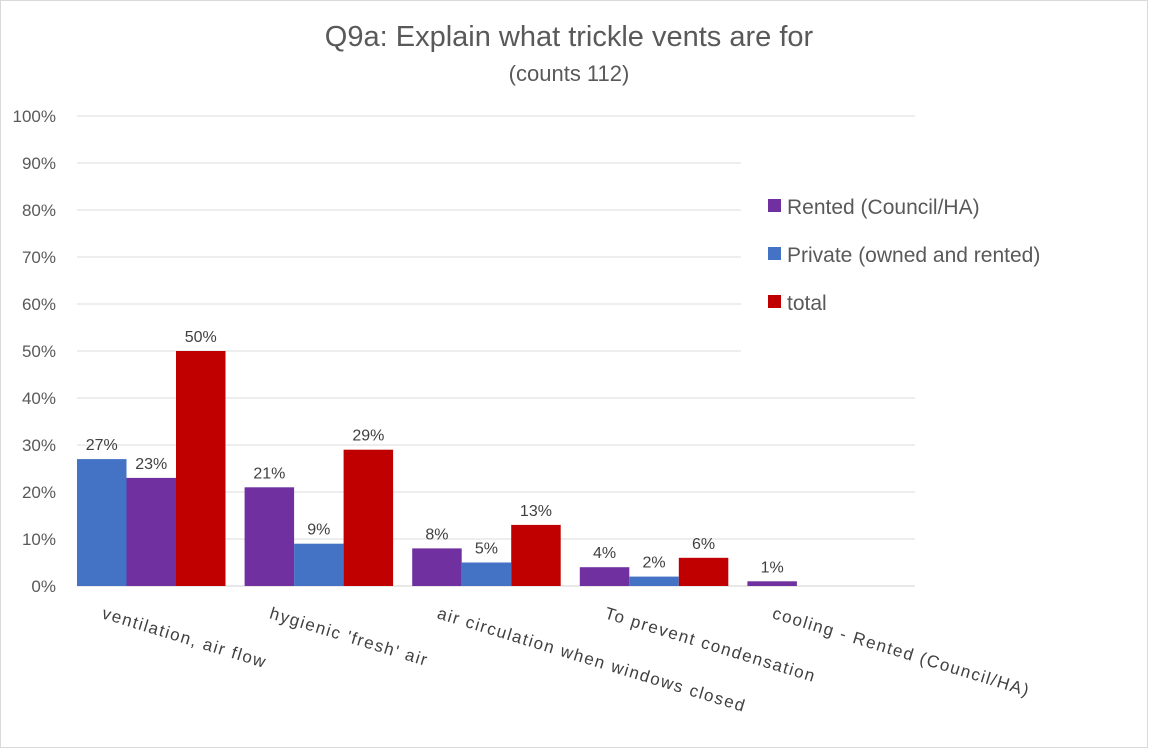 The width and height of the screenshot is (1150, 750). What do you see at coordinates (39, 210) in the screenshot?
I see `y-tick-label: 80%` at bounding box center [39, 210].